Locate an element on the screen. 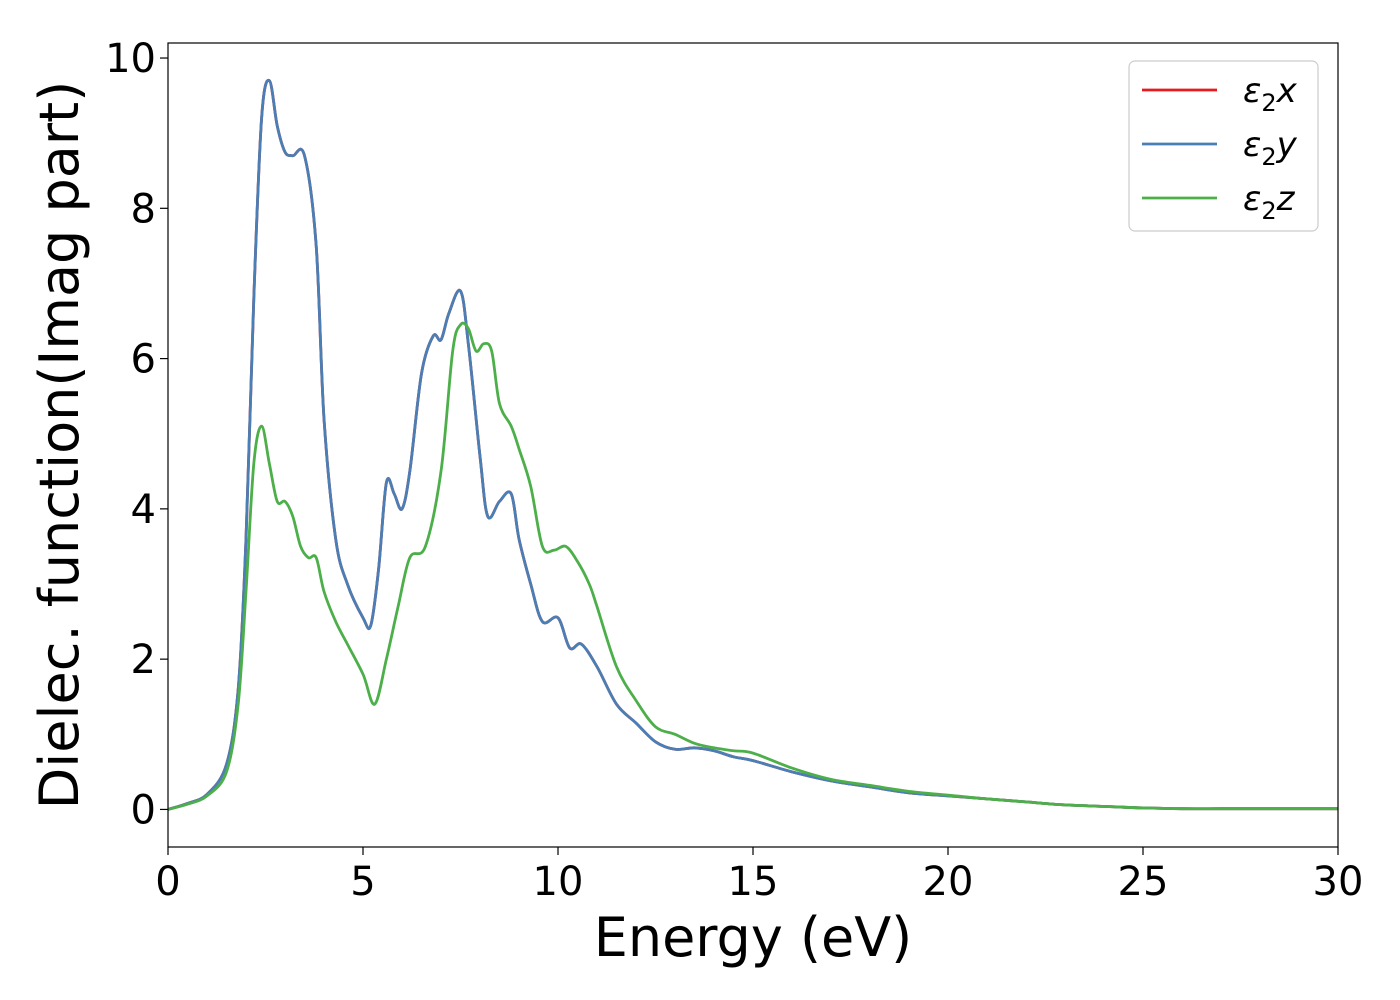  legend-label: ε2x is located at coordinates (1270, 94).